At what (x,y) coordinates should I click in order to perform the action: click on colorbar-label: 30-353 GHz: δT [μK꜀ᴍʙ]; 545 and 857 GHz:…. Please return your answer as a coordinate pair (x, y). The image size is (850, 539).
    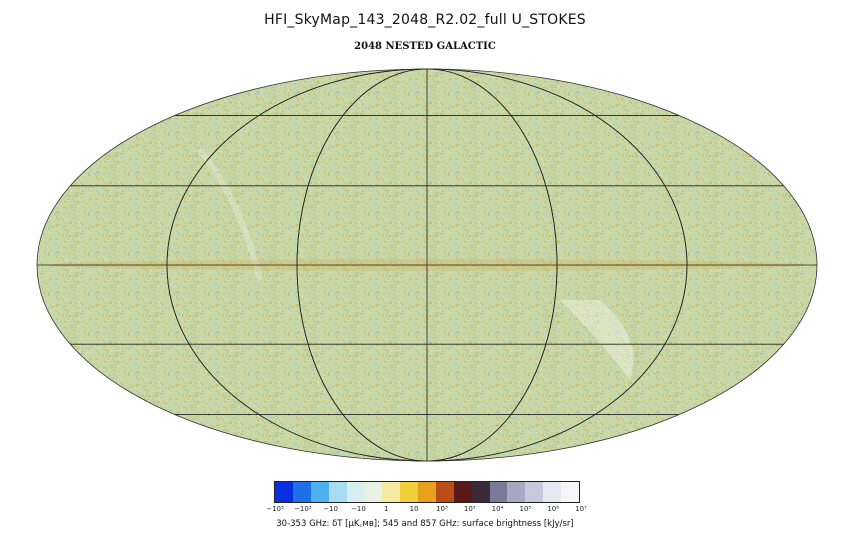
    Looking at the image, I should click on (425, 524).